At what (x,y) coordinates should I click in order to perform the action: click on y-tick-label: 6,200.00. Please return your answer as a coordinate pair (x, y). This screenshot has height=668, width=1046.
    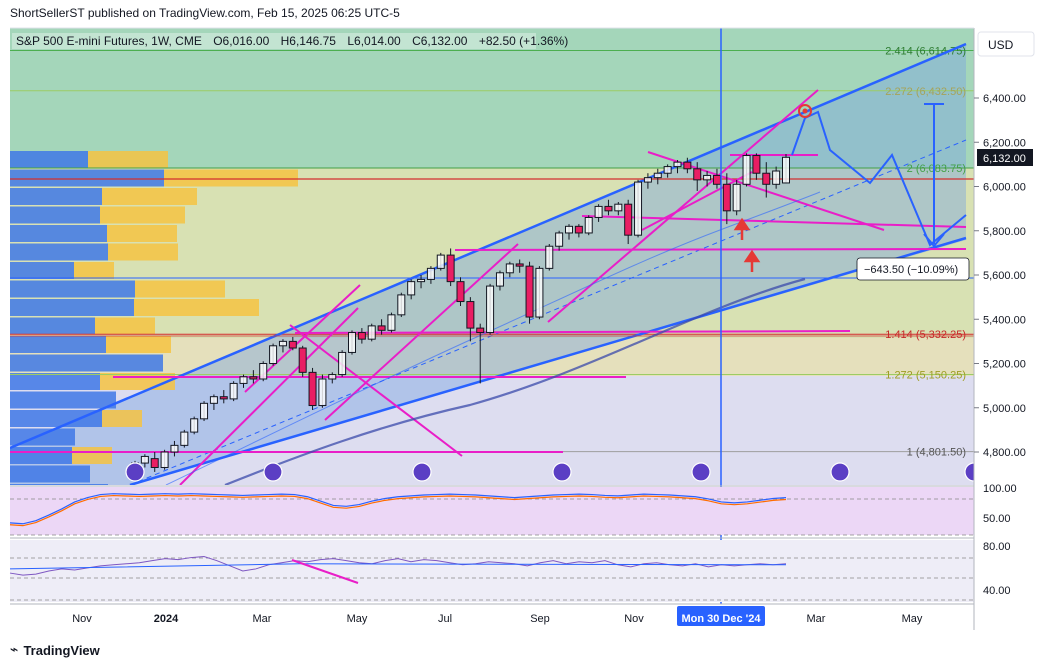
    Looking at the image, I should click on (1004, 143).